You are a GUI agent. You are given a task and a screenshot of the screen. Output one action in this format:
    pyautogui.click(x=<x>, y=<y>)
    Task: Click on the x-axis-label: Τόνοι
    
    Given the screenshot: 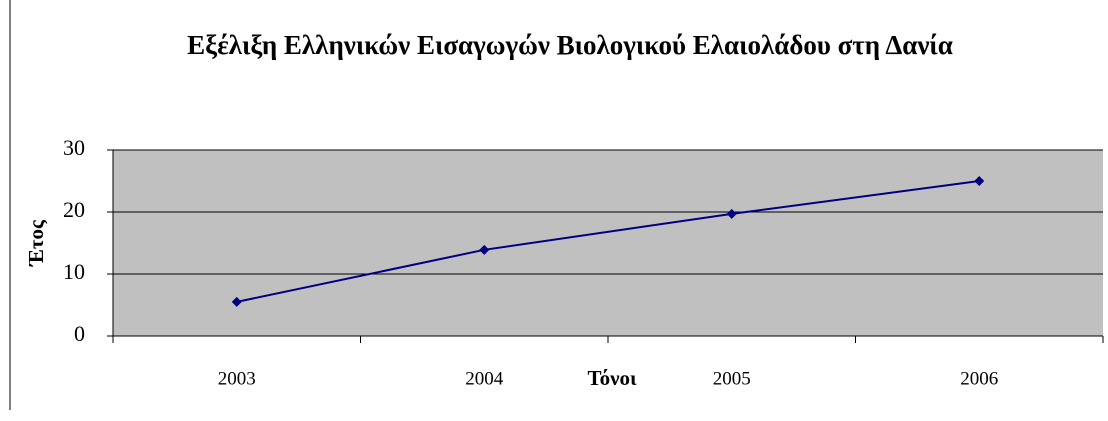 What is the action you would take?
    pyautogui.click(x=612, y=378)
    